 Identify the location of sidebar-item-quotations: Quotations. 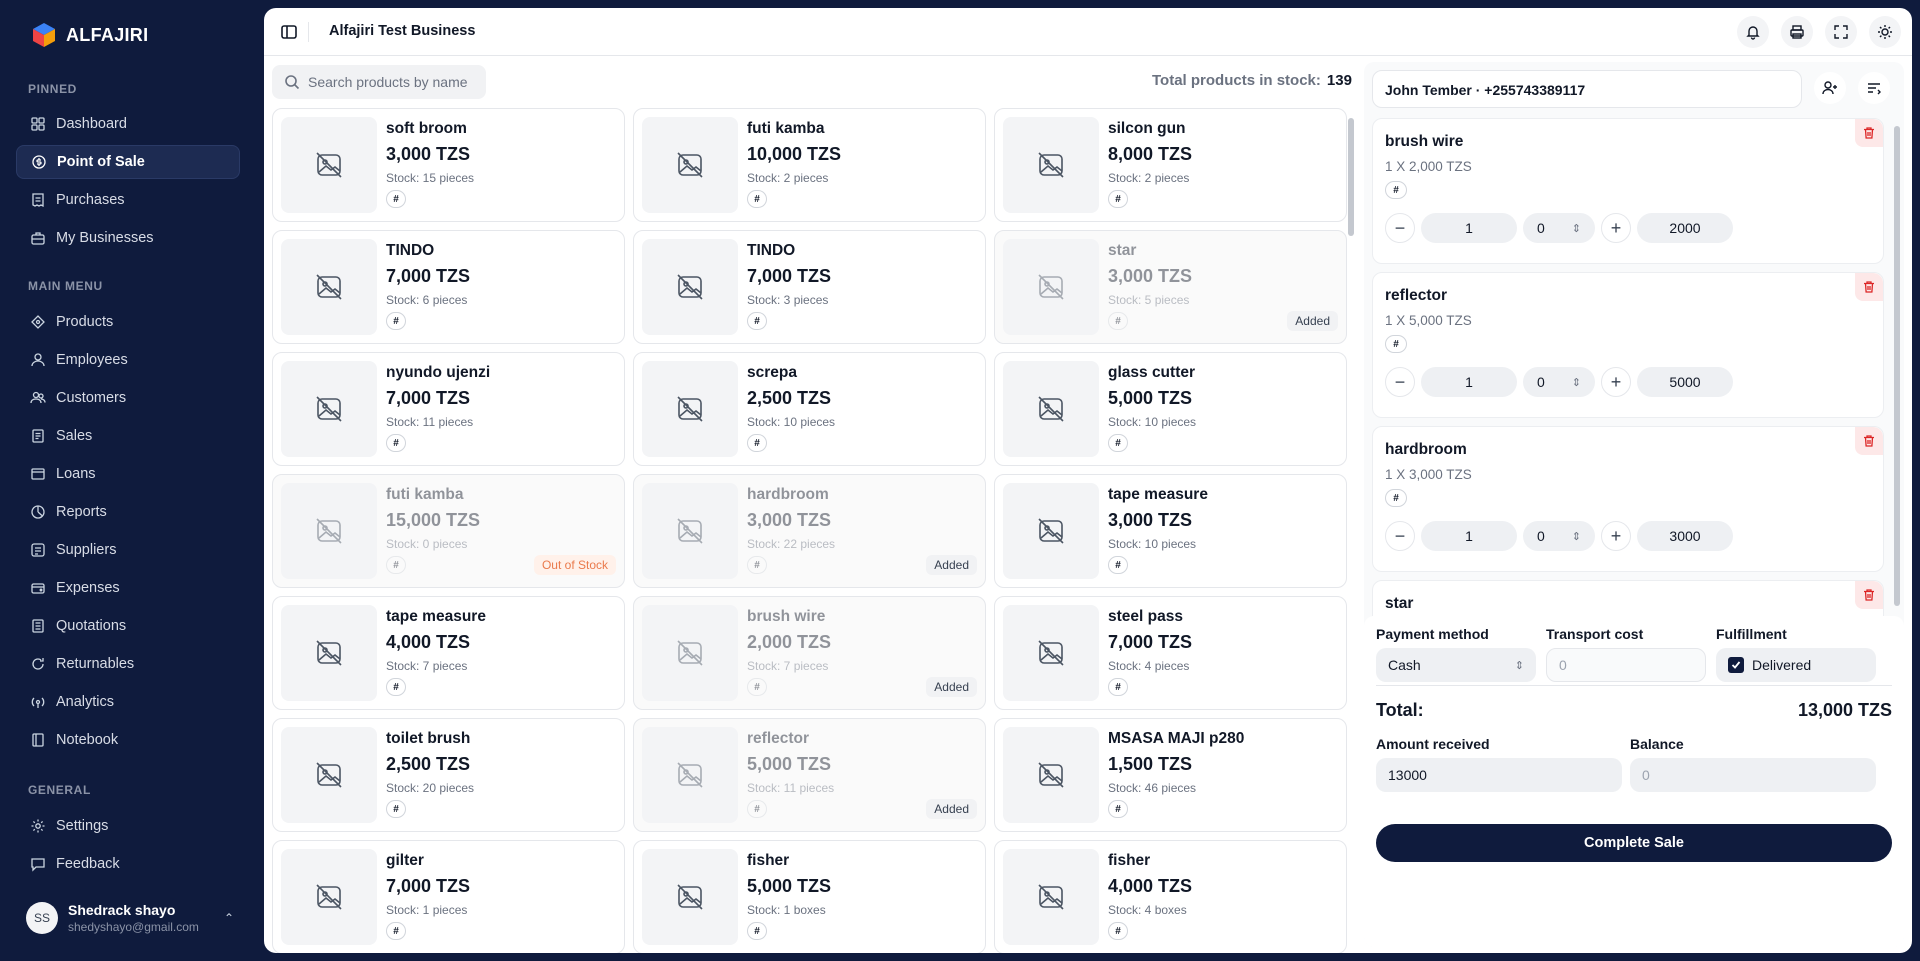
(128, 626).